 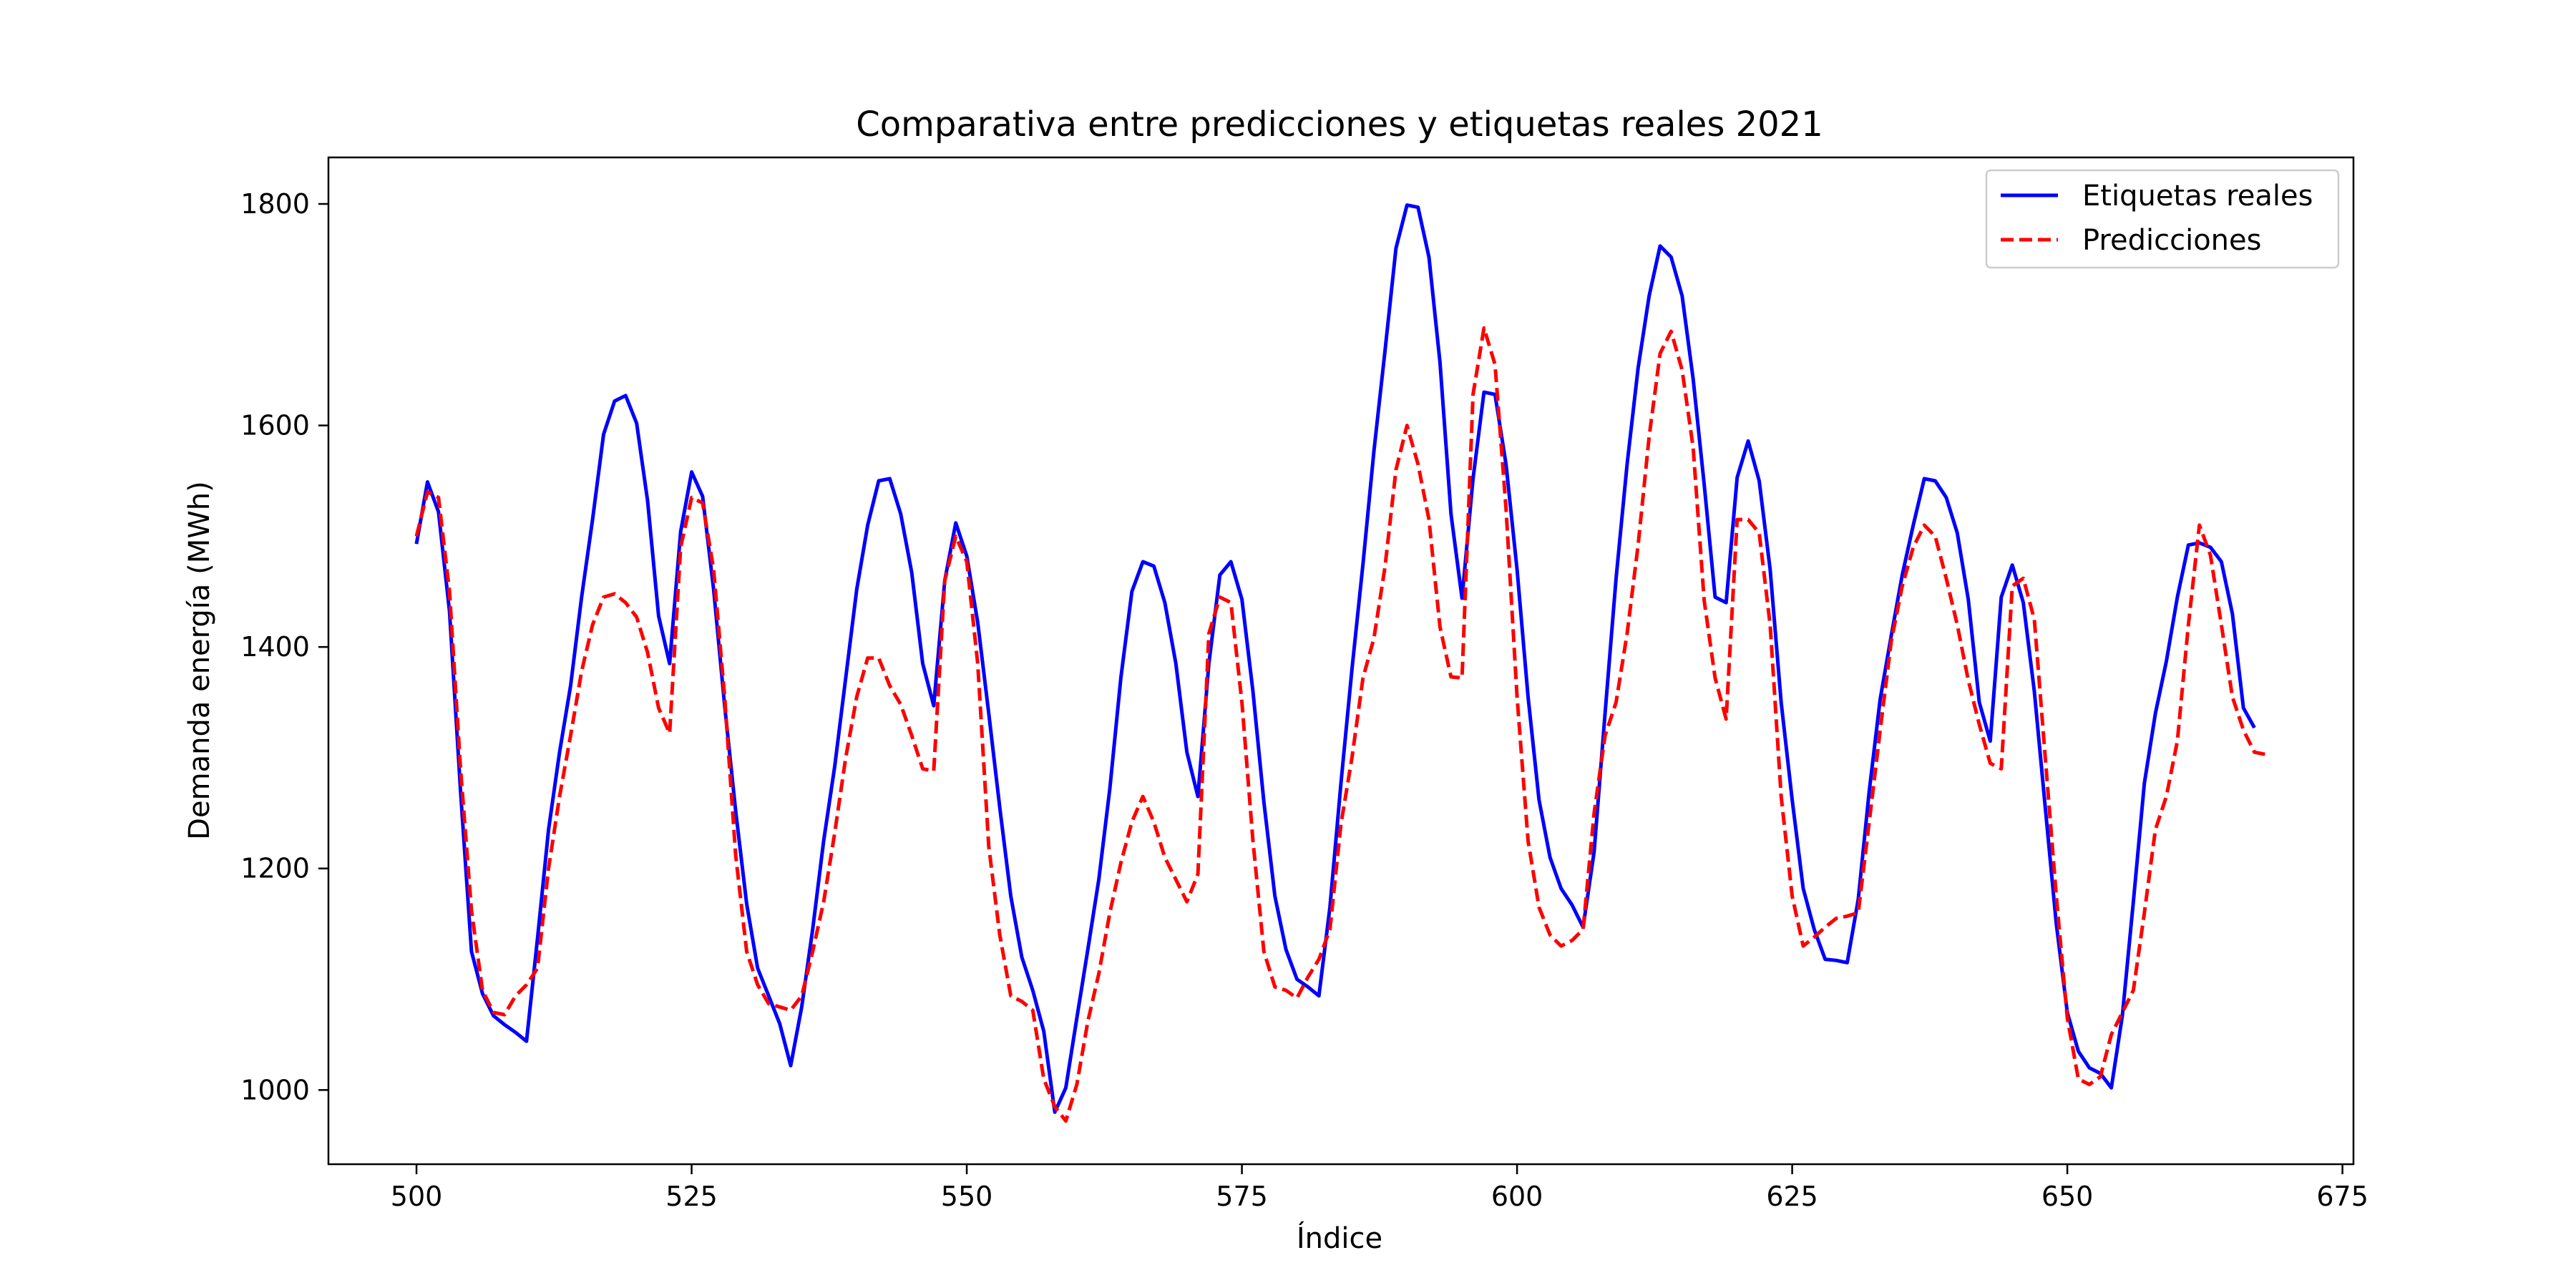 What do you see at coordinates (275, 647) in the screenshot?
I see `y-tick-label: 1400` at bounding box center [275, 647].